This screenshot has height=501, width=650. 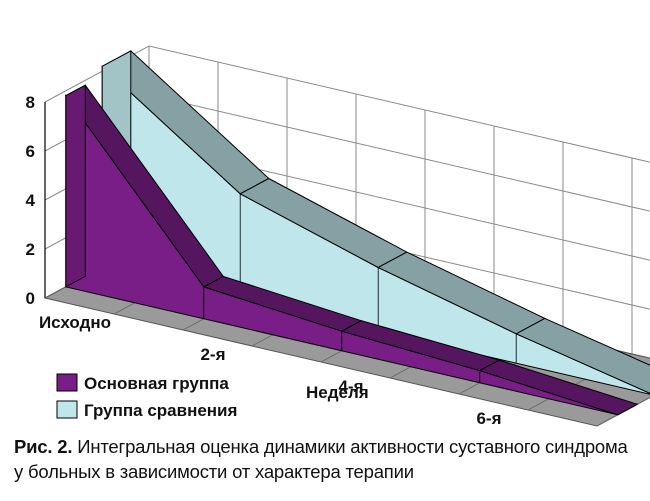 What do you see at coordinates (488, 418) in the screenshot?
I see `x-tick-label-3: 6-я` at bounding box center [488, 418].